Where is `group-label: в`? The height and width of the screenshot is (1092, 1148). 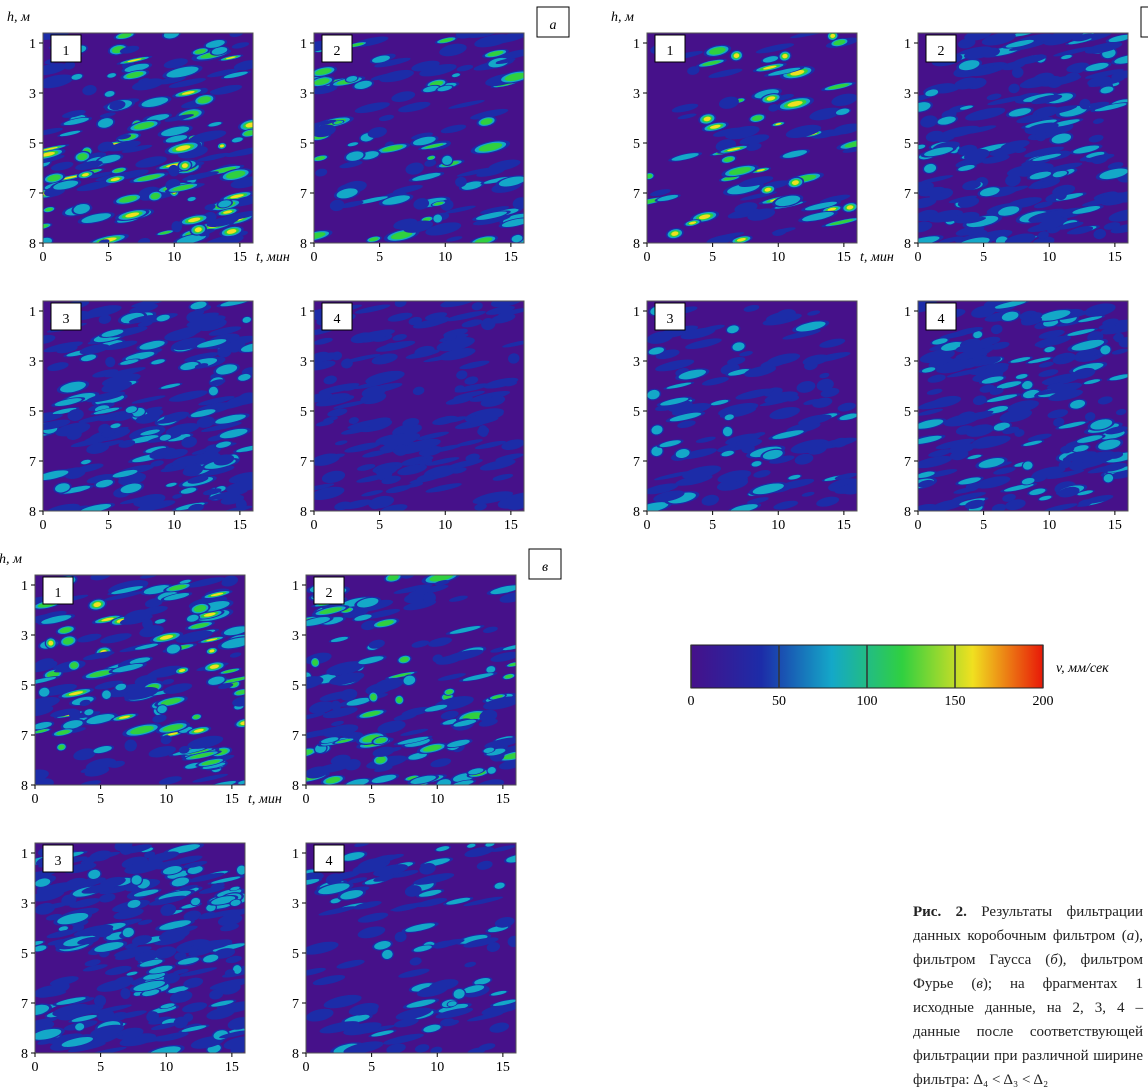
group-label: в is located at coordinates (545, 567).